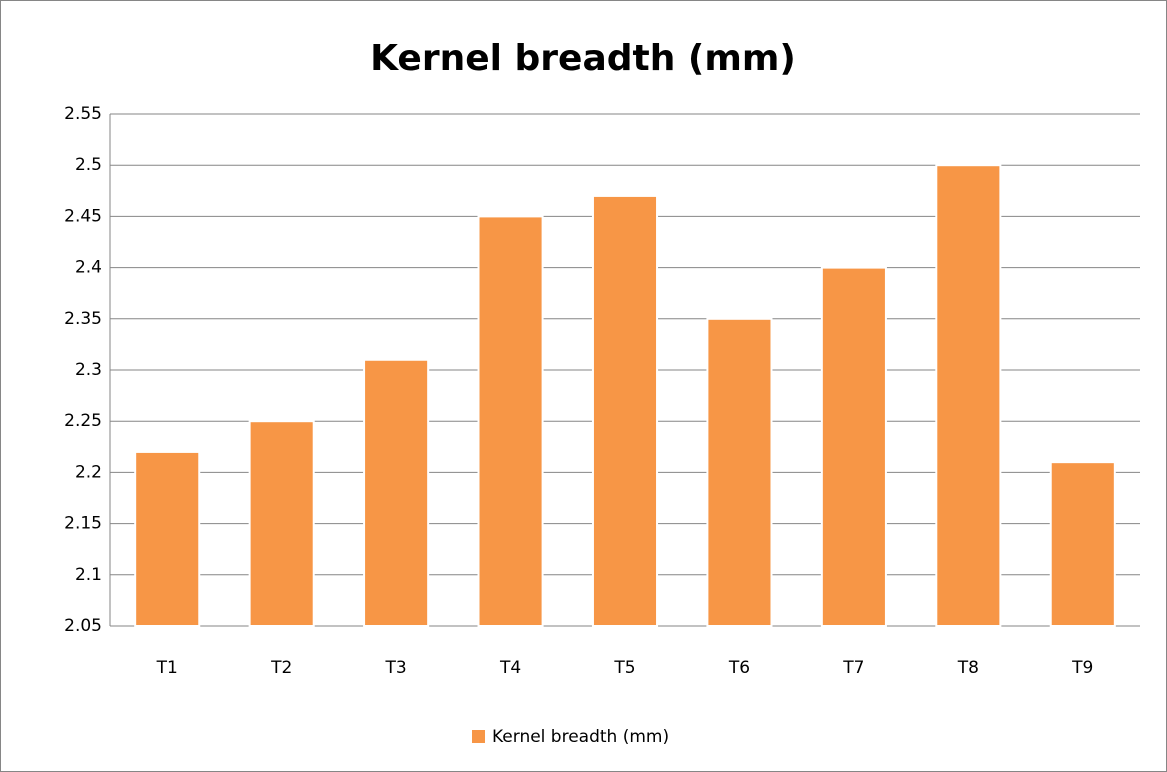 This screenshot has height=772, width=1167. Describe the element at coordinates (510, 668) in the screenshot. I see `x-tick-label: T4` at that location.